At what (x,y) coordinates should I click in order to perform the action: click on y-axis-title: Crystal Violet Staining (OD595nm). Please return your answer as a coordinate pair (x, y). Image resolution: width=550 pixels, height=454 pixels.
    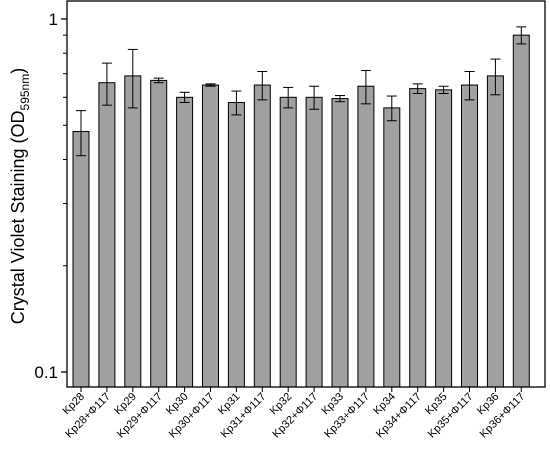
    Looking at the image, I should click on (20, 196).